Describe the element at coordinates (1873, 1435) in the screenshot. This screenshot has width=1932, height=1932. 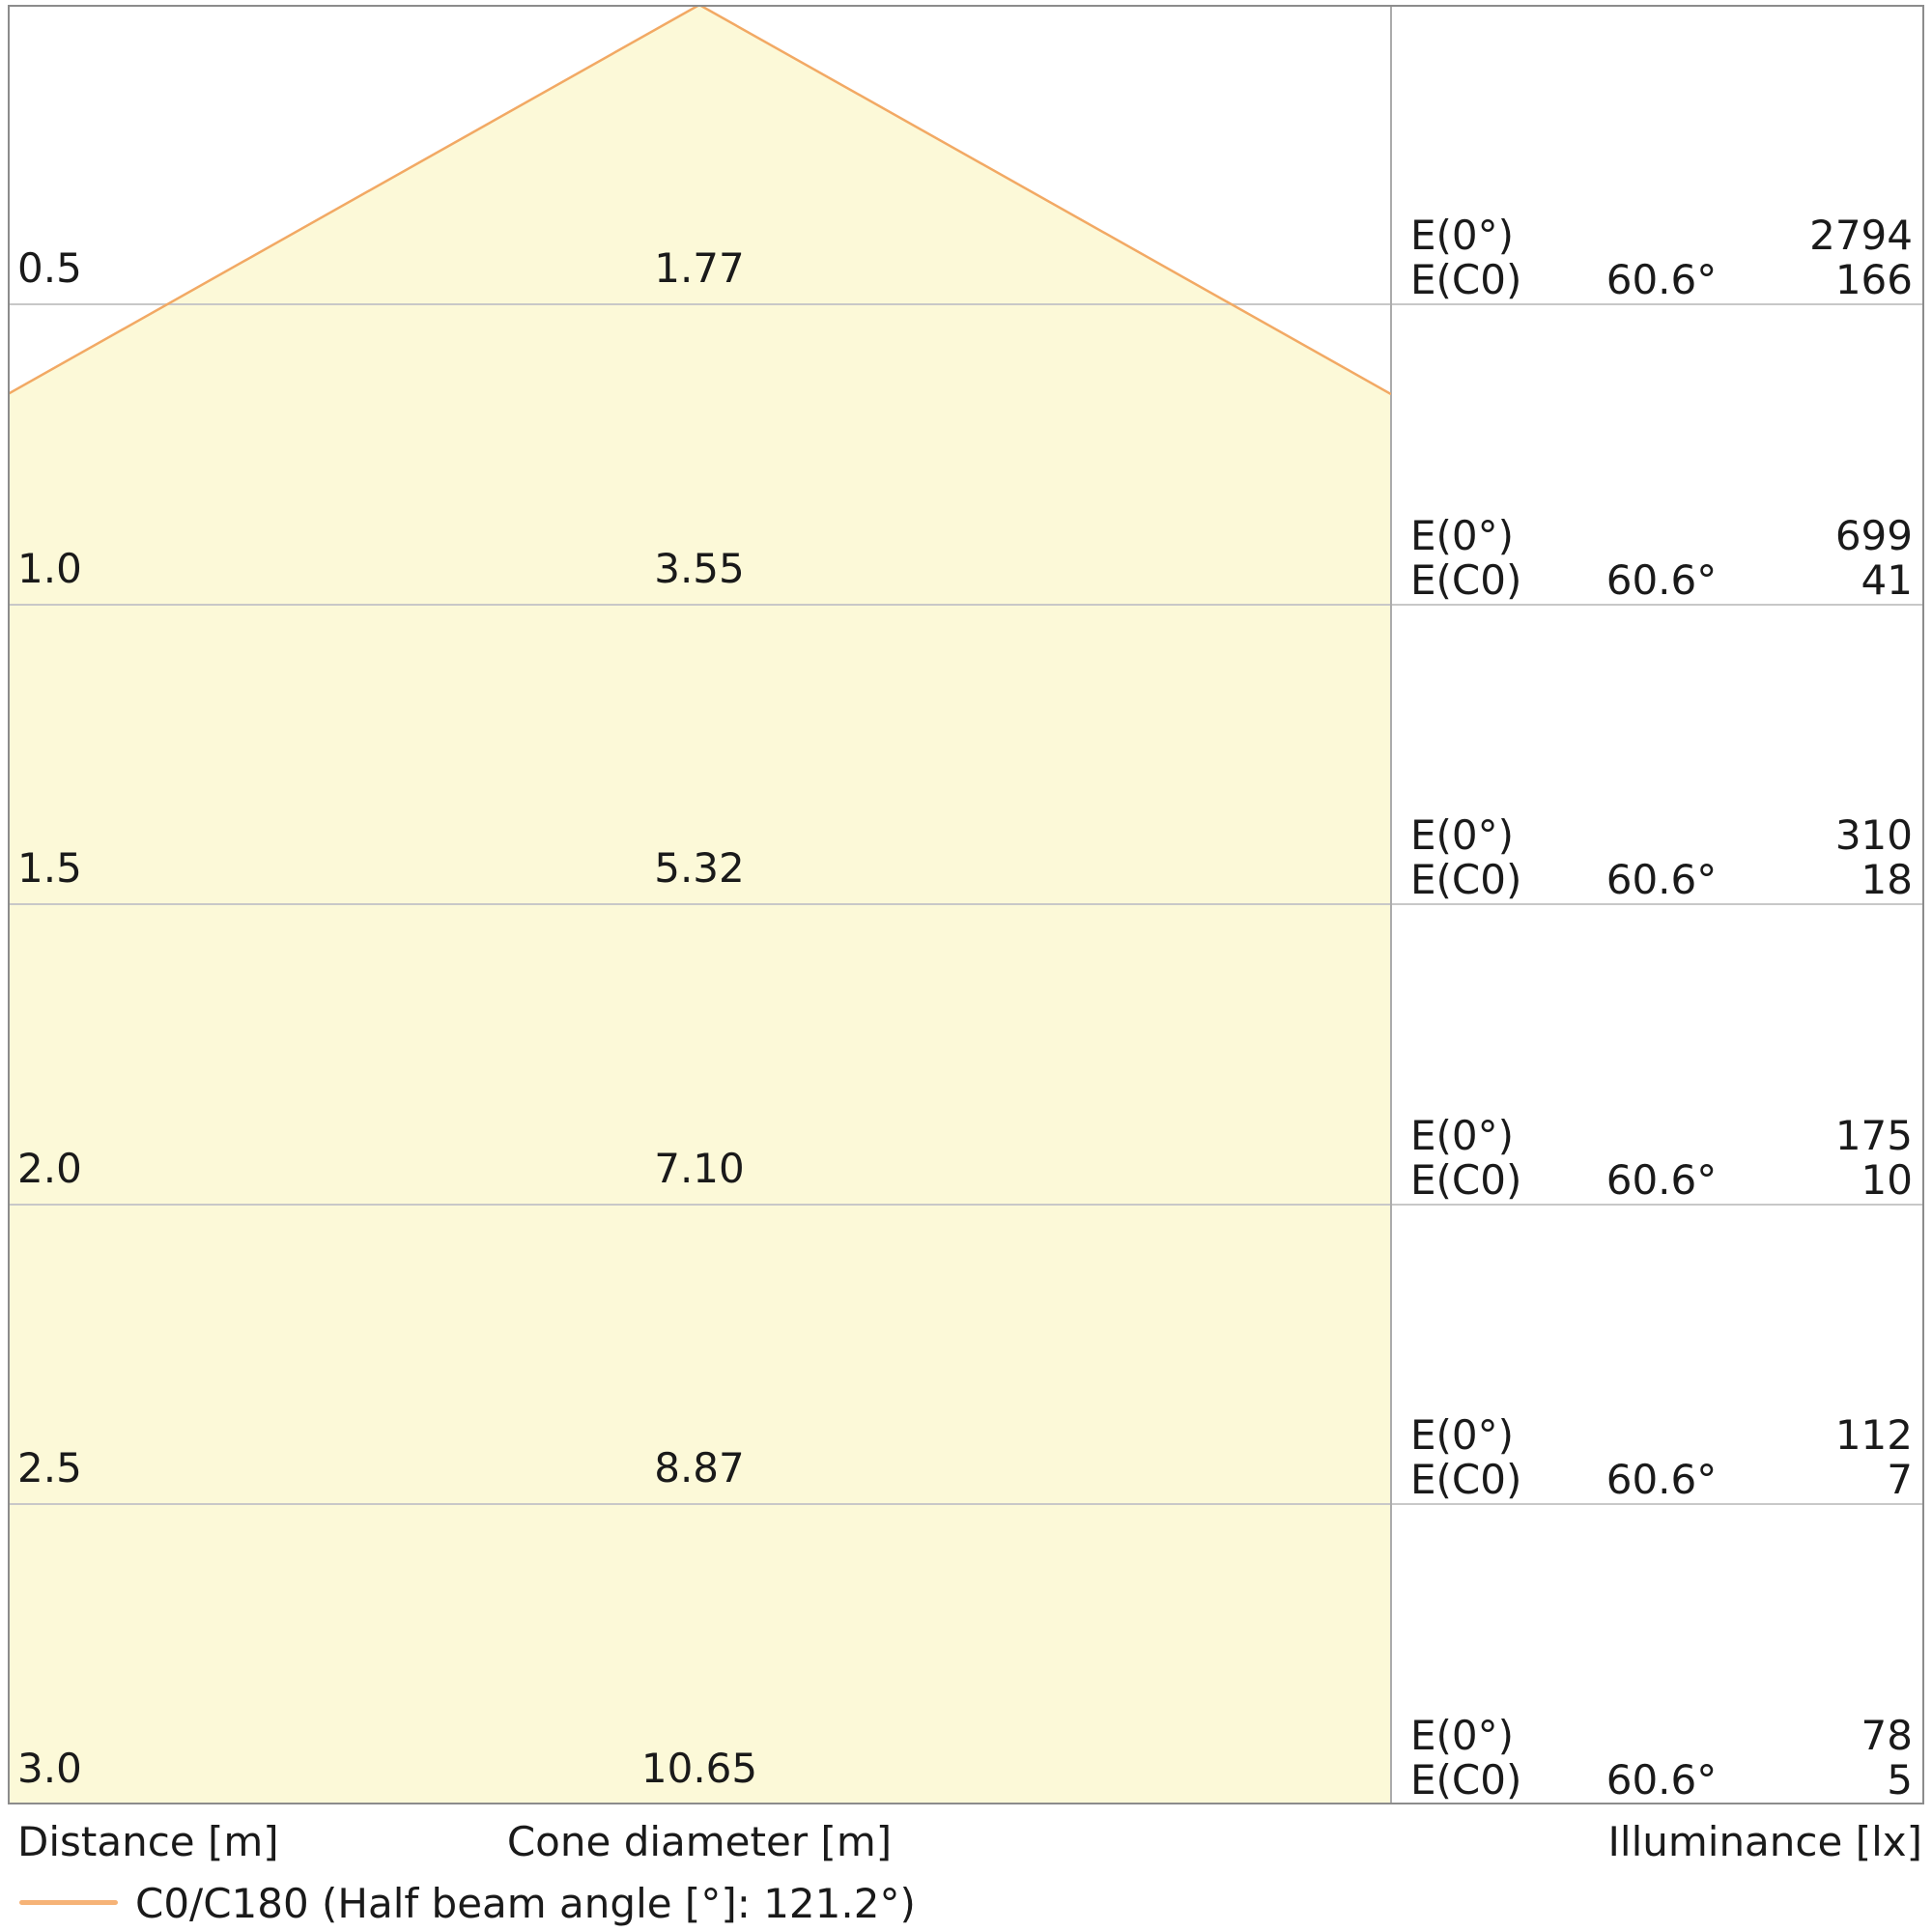
I see `e0-value: 112` at that location.